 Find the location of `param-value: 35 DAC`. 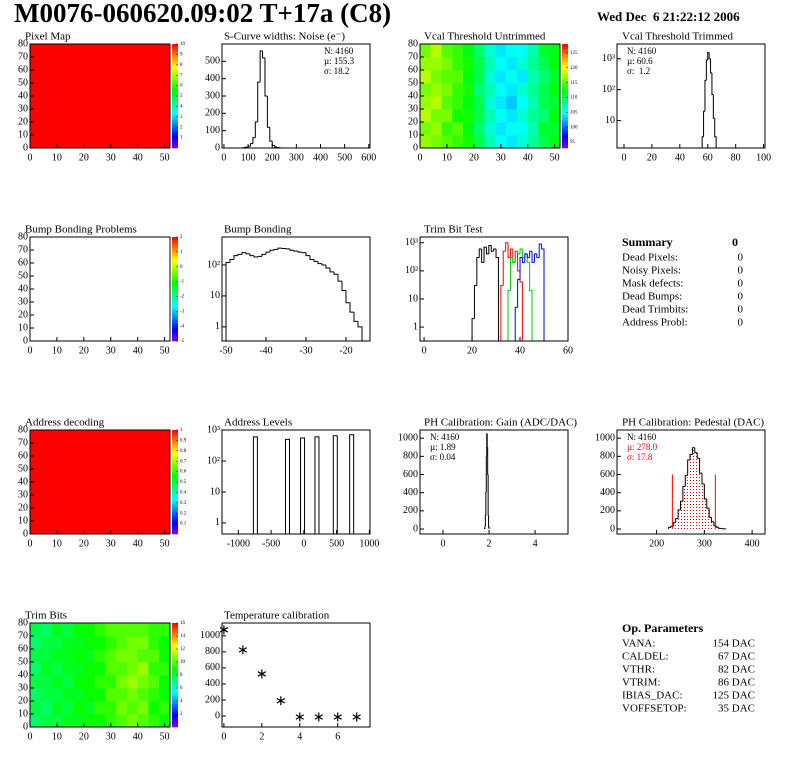

param-value: 35 DAC is located at coordinates (736, 709).